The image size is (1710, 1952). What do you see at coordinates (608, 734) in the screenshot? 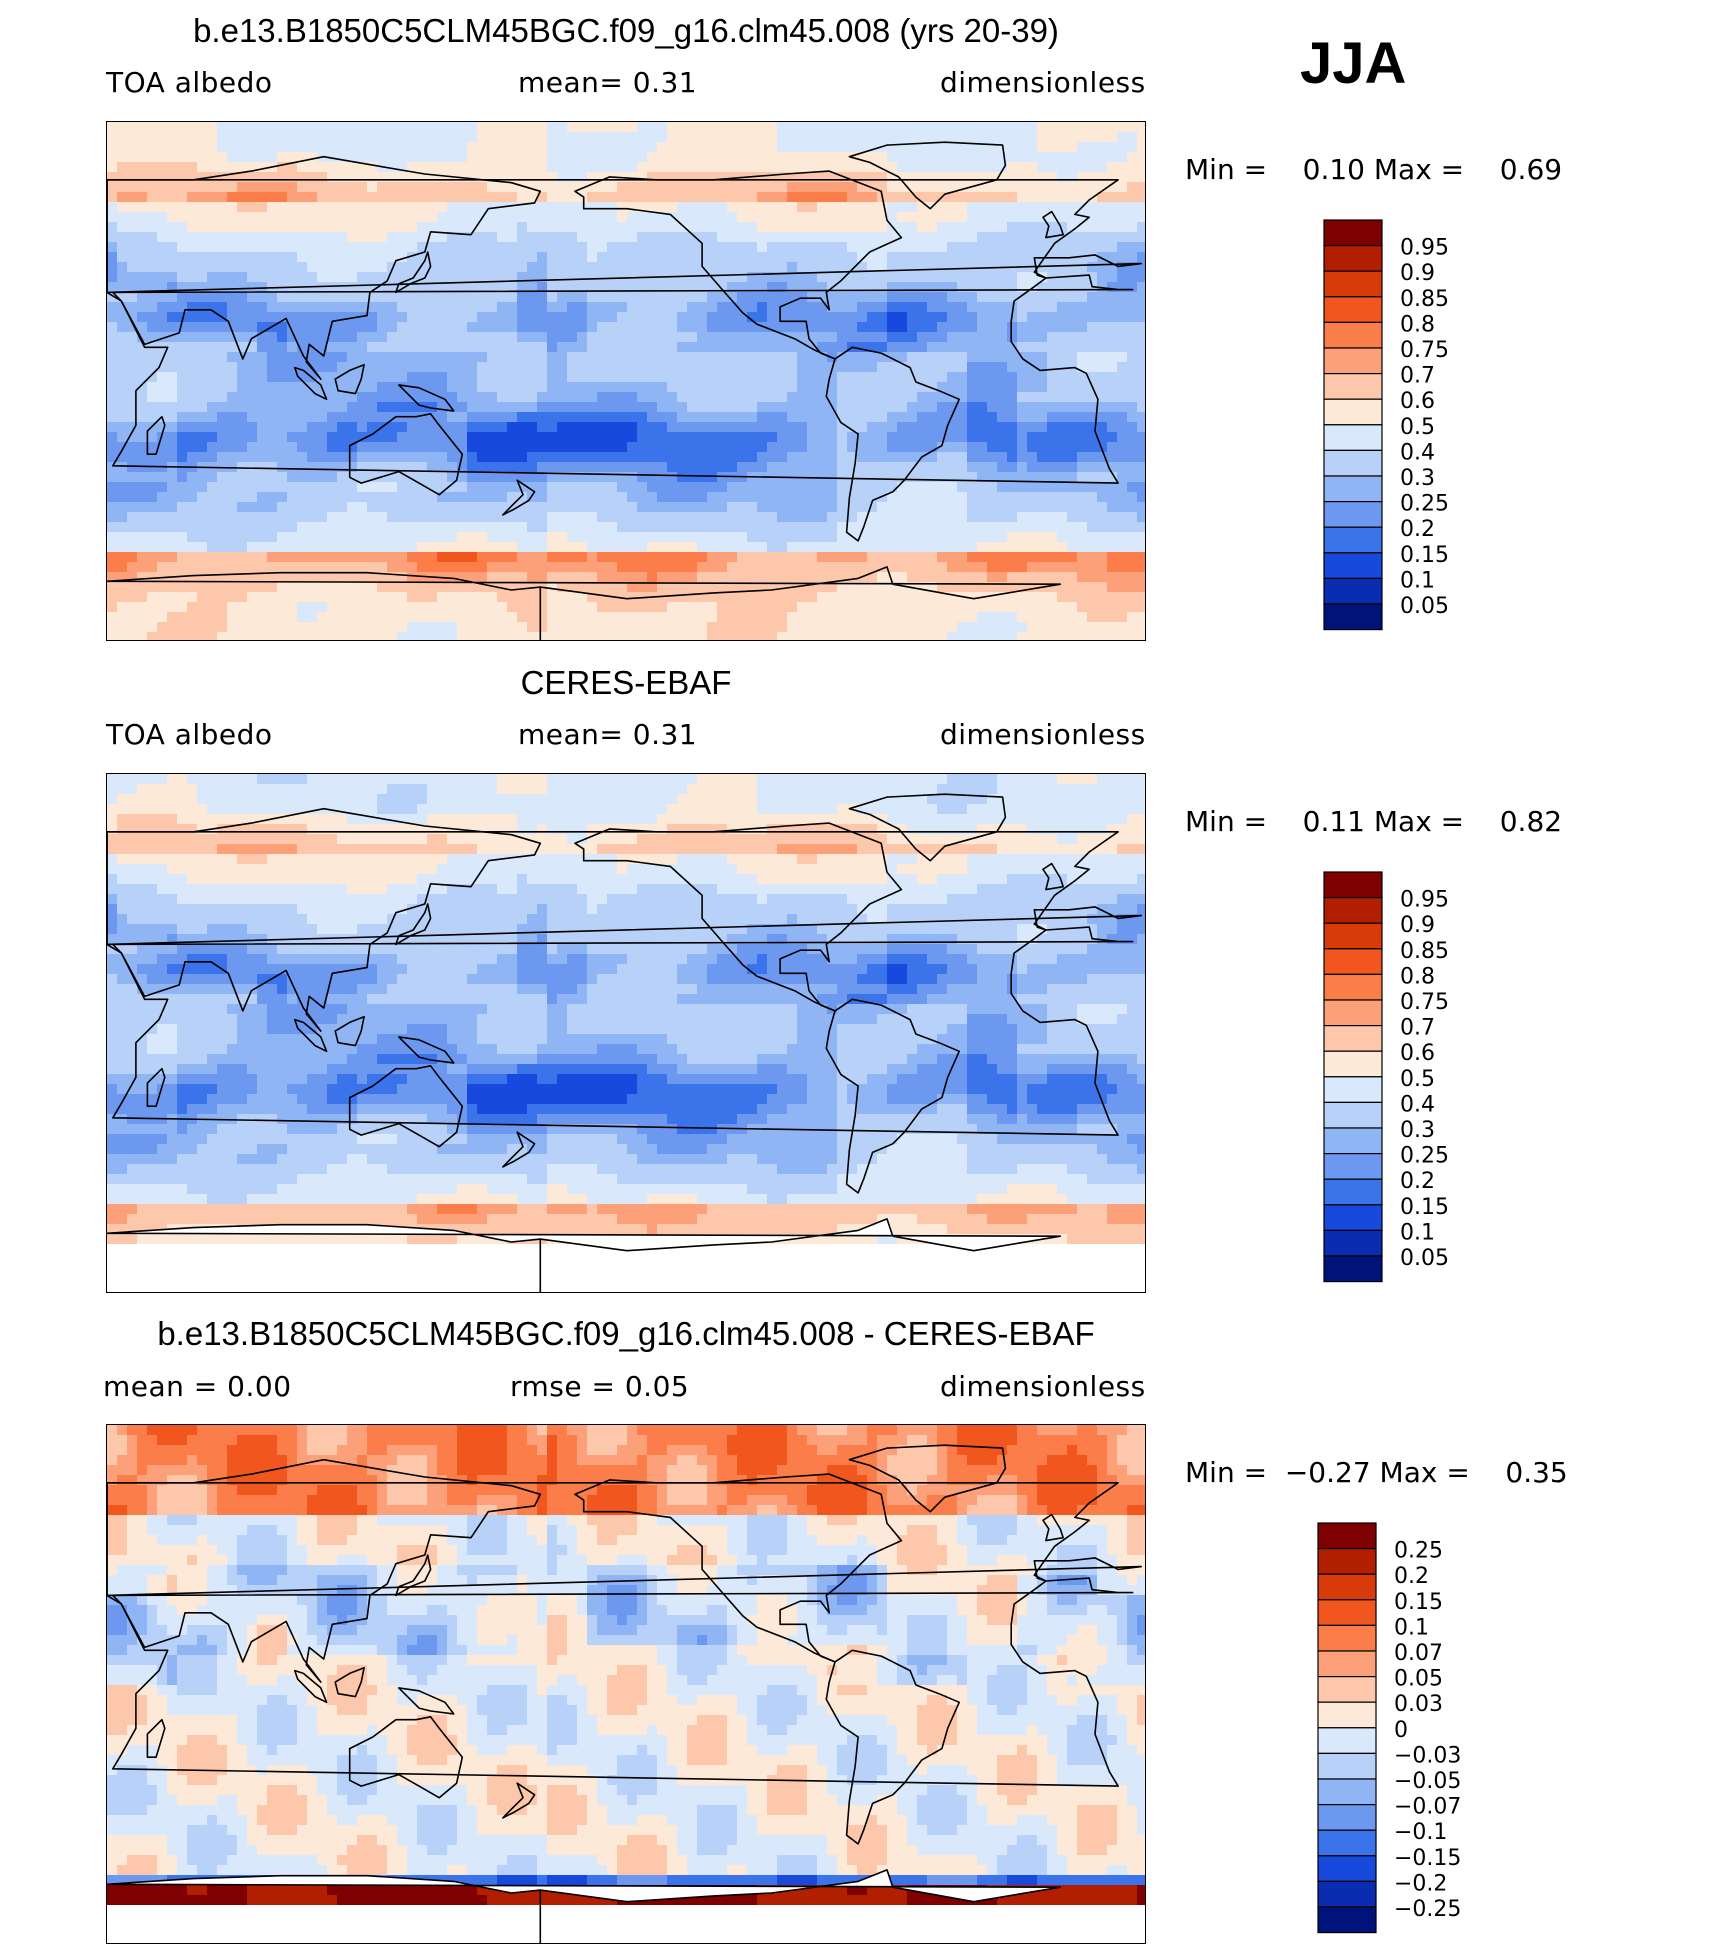
I see `panel-2-mean-label: mean= 0.31` at bounding box center [608, 734].